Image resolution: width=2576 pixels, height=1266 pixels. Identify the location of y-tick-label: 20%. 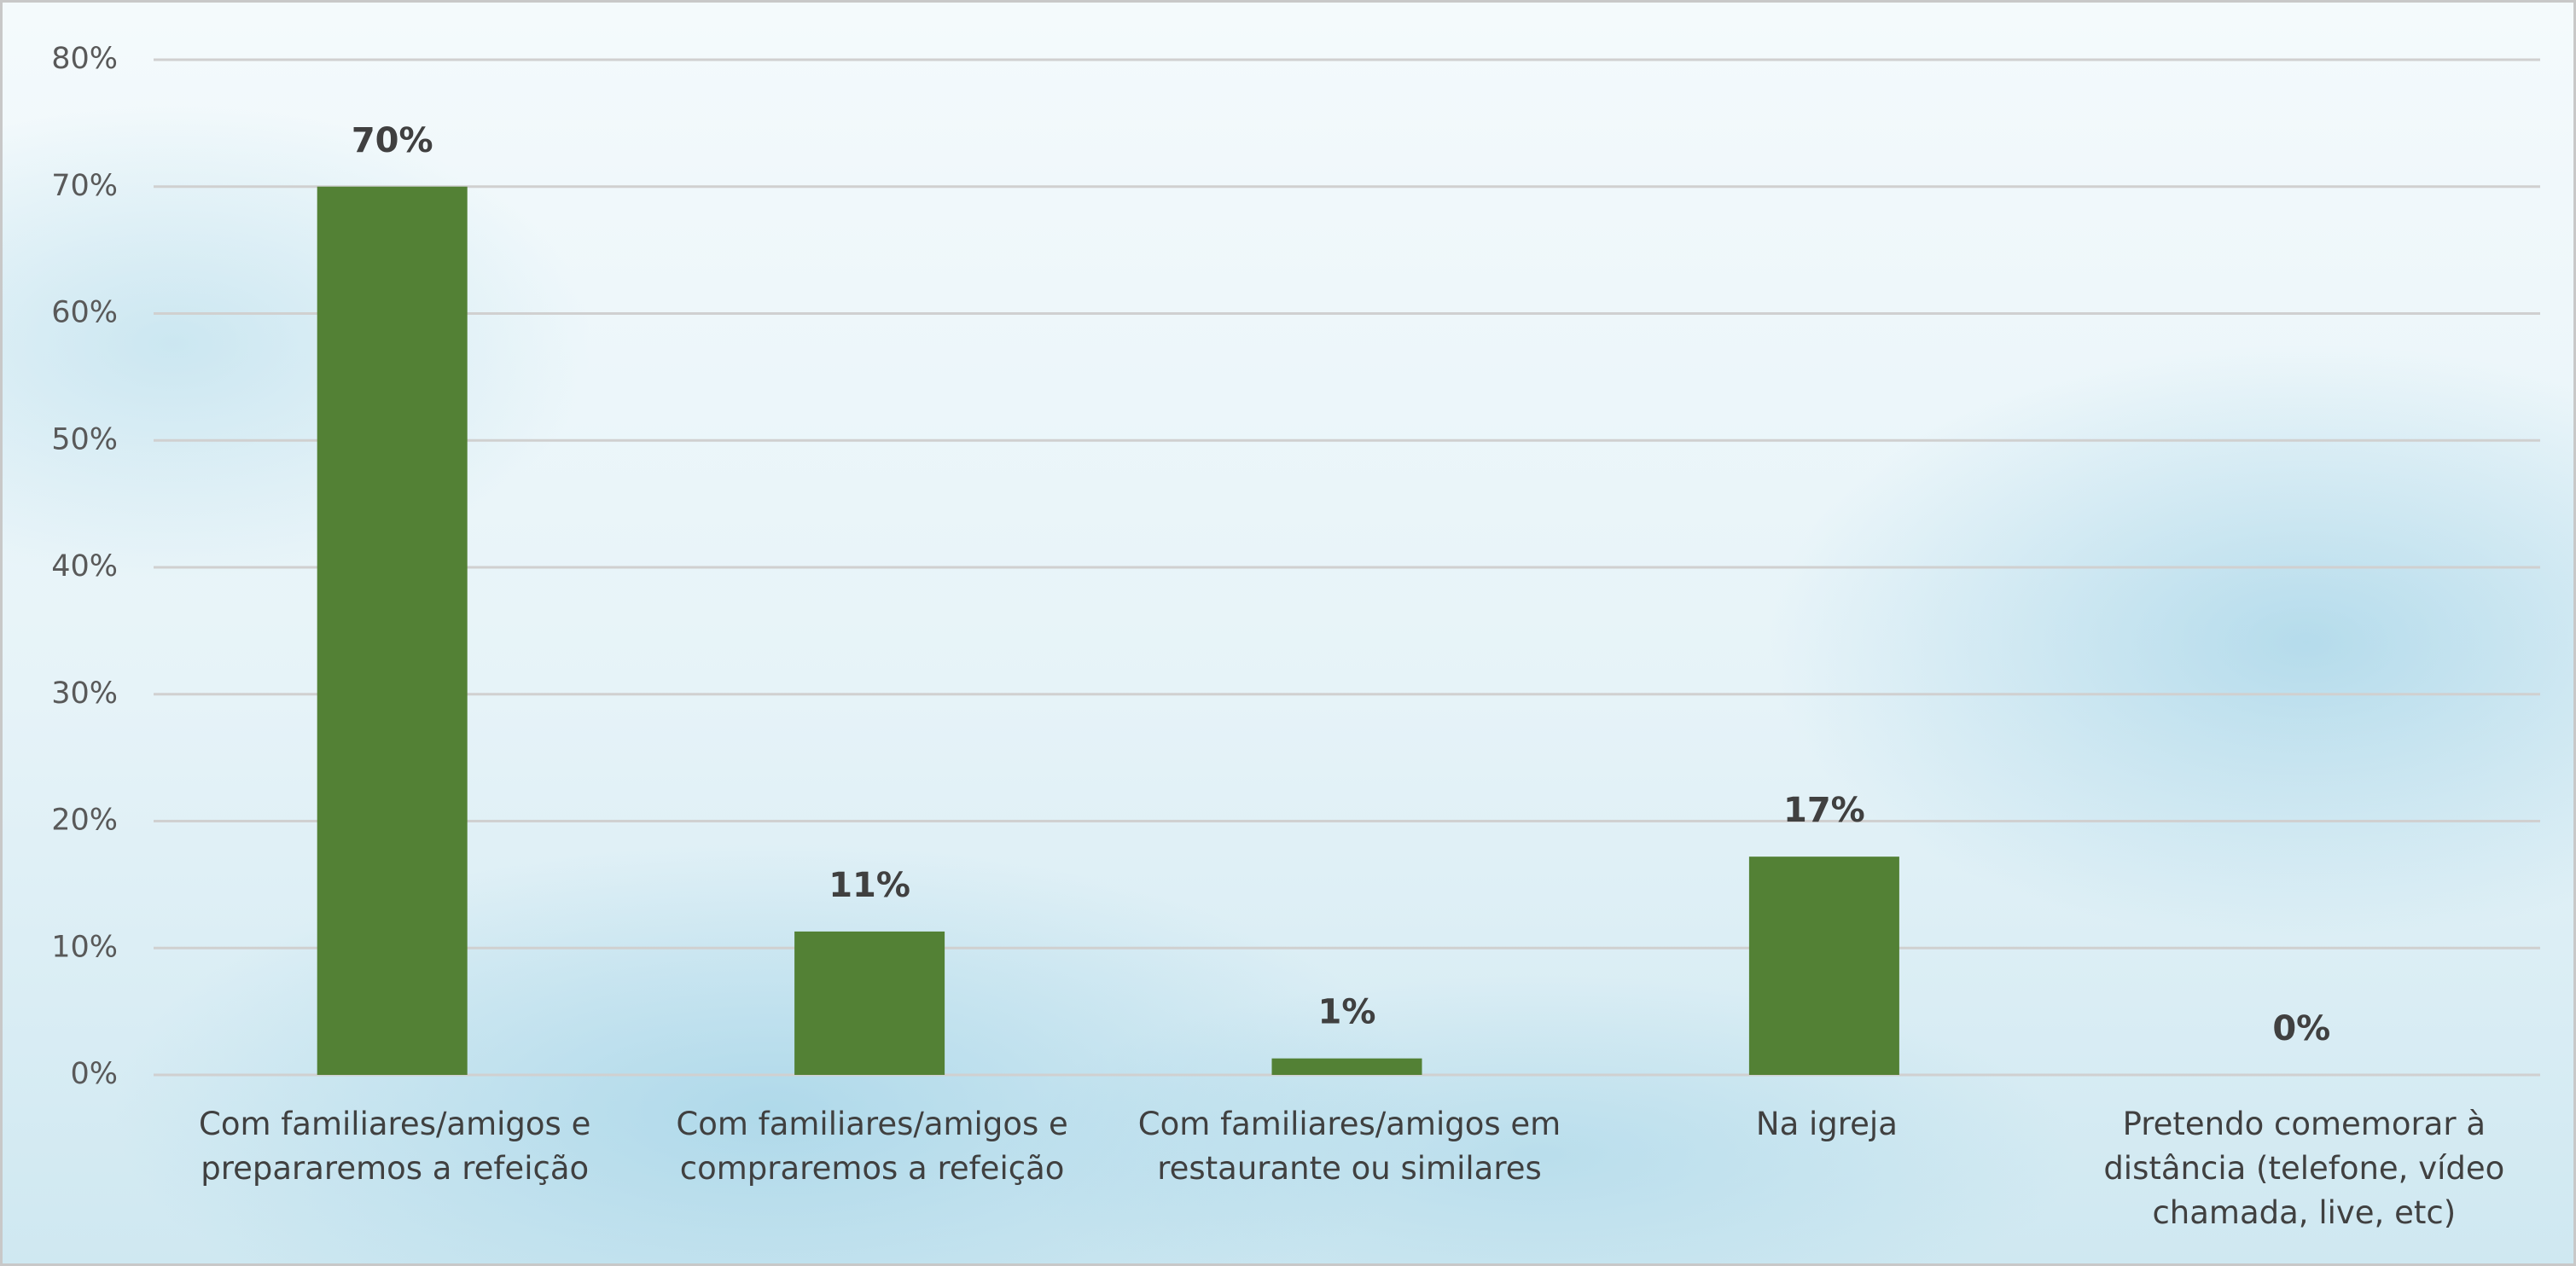
(84, 821).